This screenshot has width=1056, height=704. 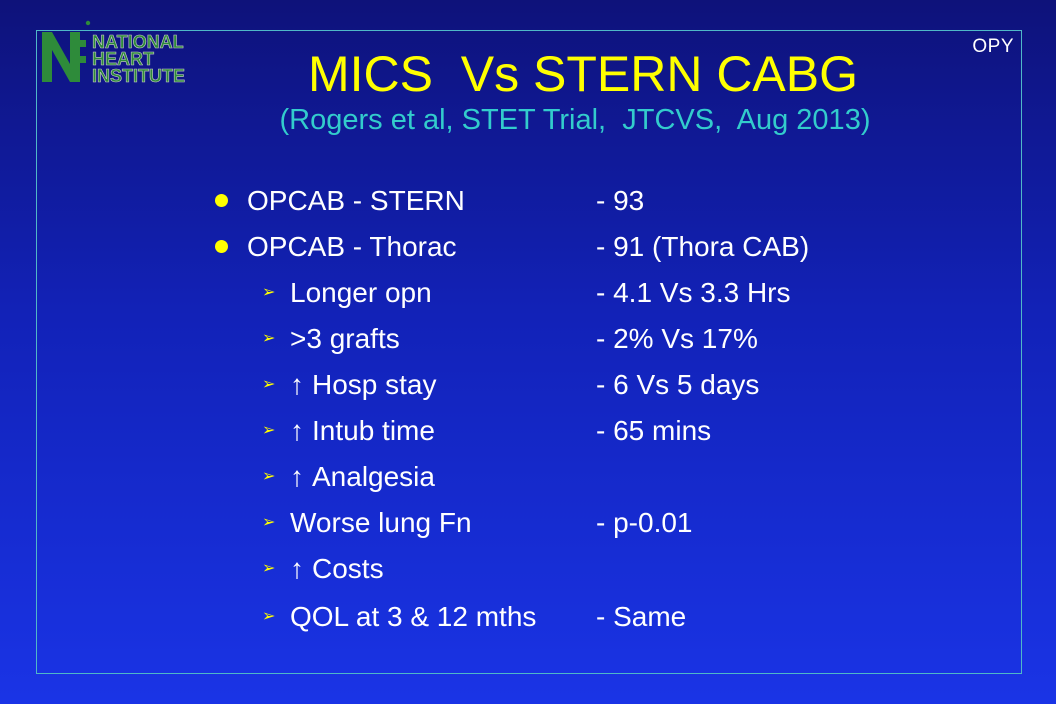 I want to click on list-item: ➢ ↑ Analgesia, so click(x=528, y=477).